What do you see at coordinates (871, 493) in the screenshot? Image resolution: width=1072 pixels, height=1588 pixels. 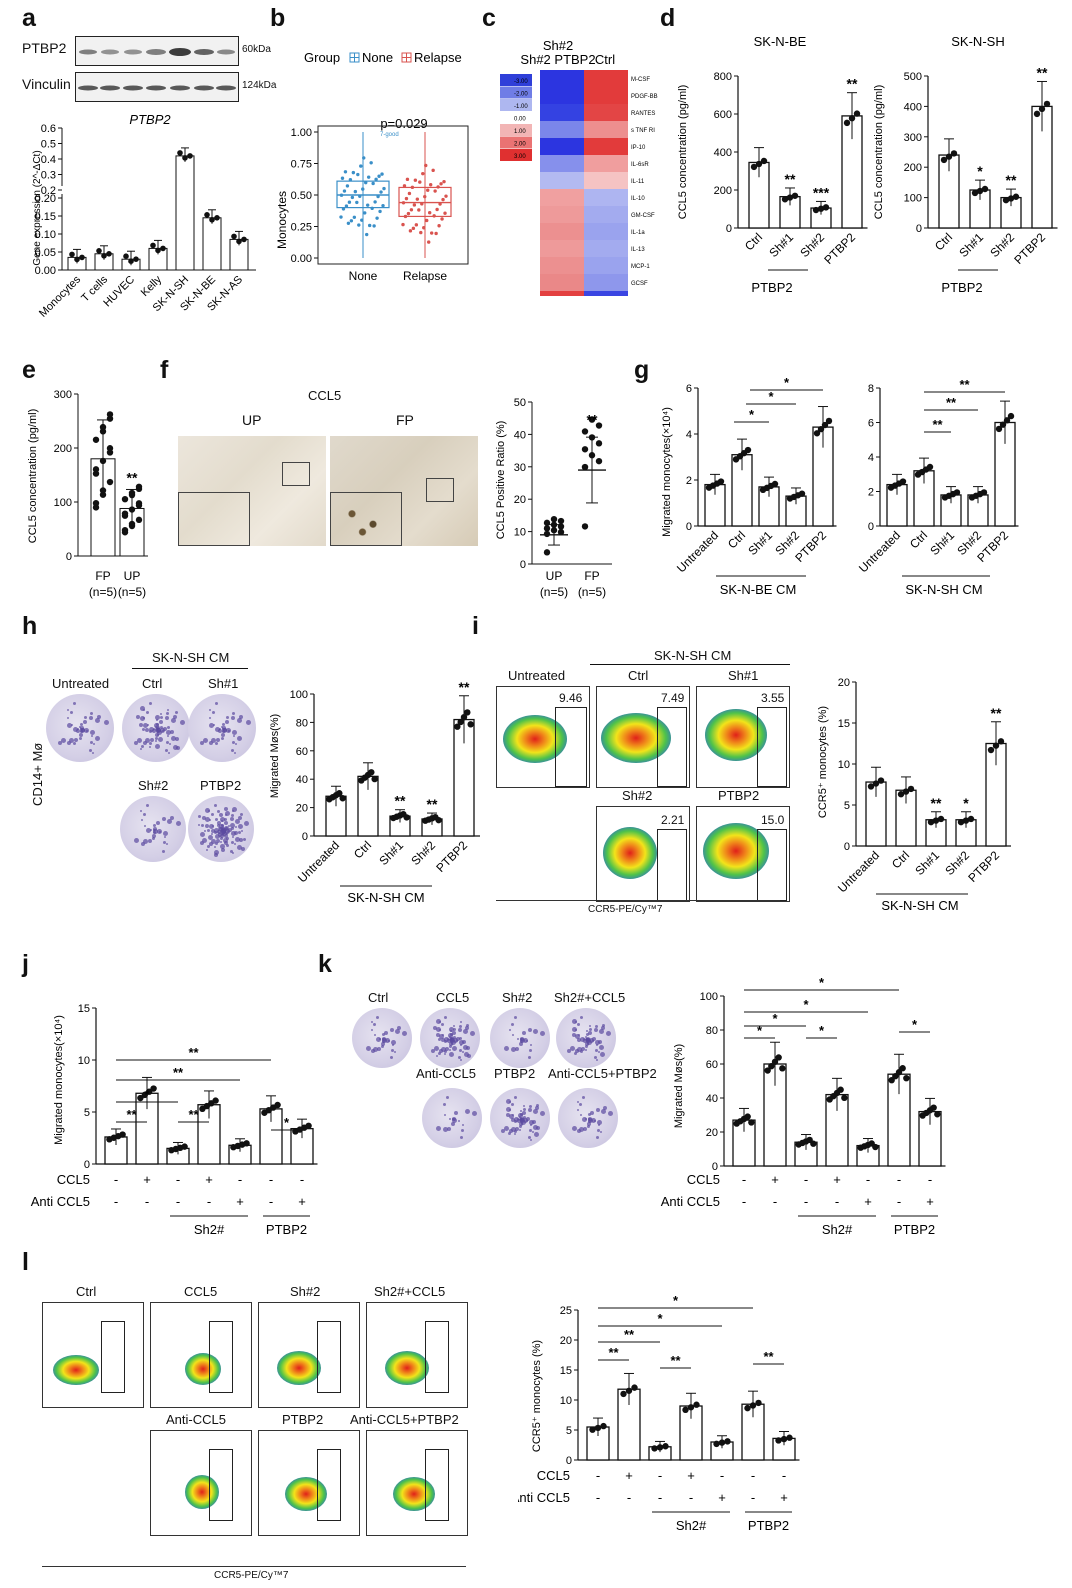 I see `y-tick-label: 2` at bounding box center [871, 493].